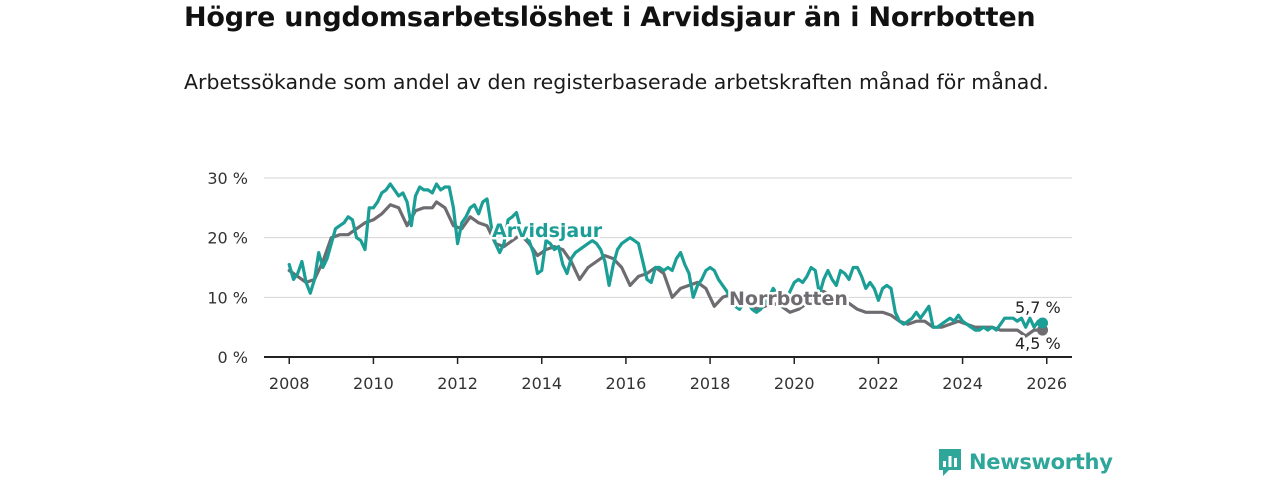  I want to click on end-point-arvidsjaur, so click(1043, 323).